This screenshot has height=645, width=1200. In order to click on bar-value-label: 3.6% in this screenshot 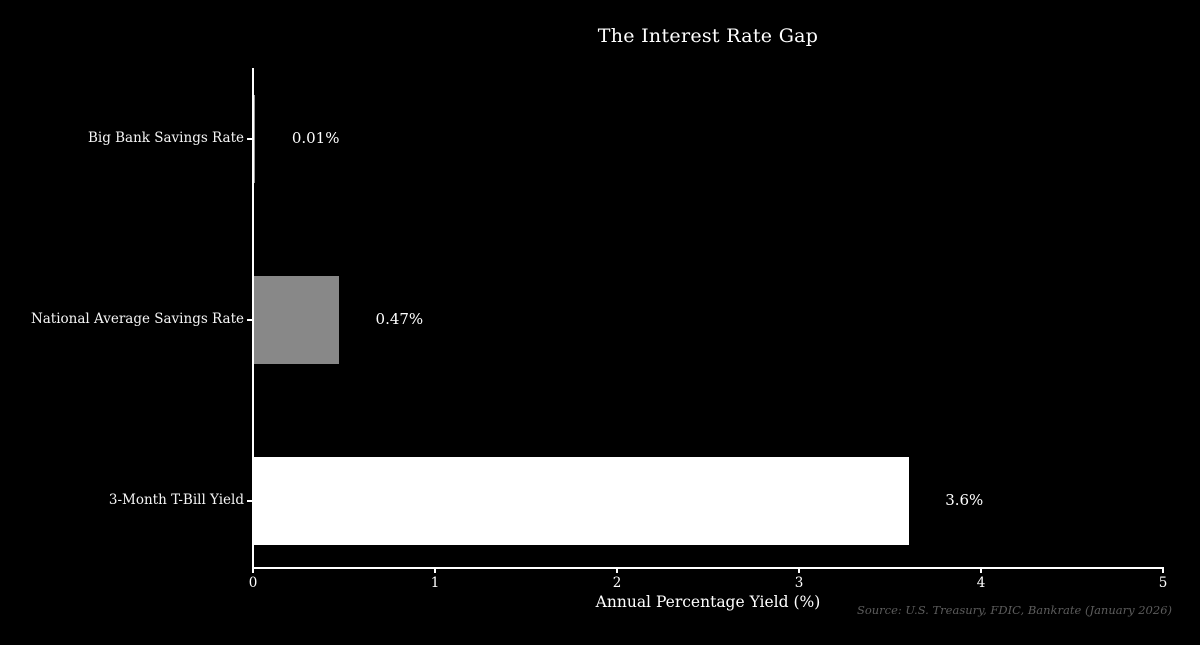, I will do `click(964, 500)`.